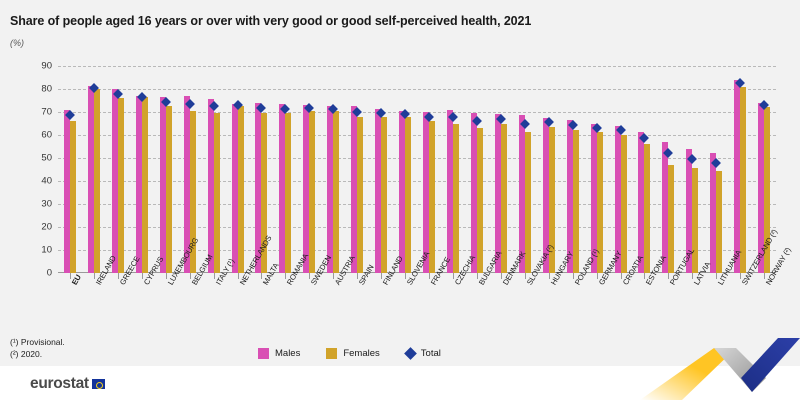 The width and height of the screenshot is (800, 400). What do you see at coordinates (422, 353) in the screenshot?
I see `legend-item: Total` at bounding box center [422, 353].